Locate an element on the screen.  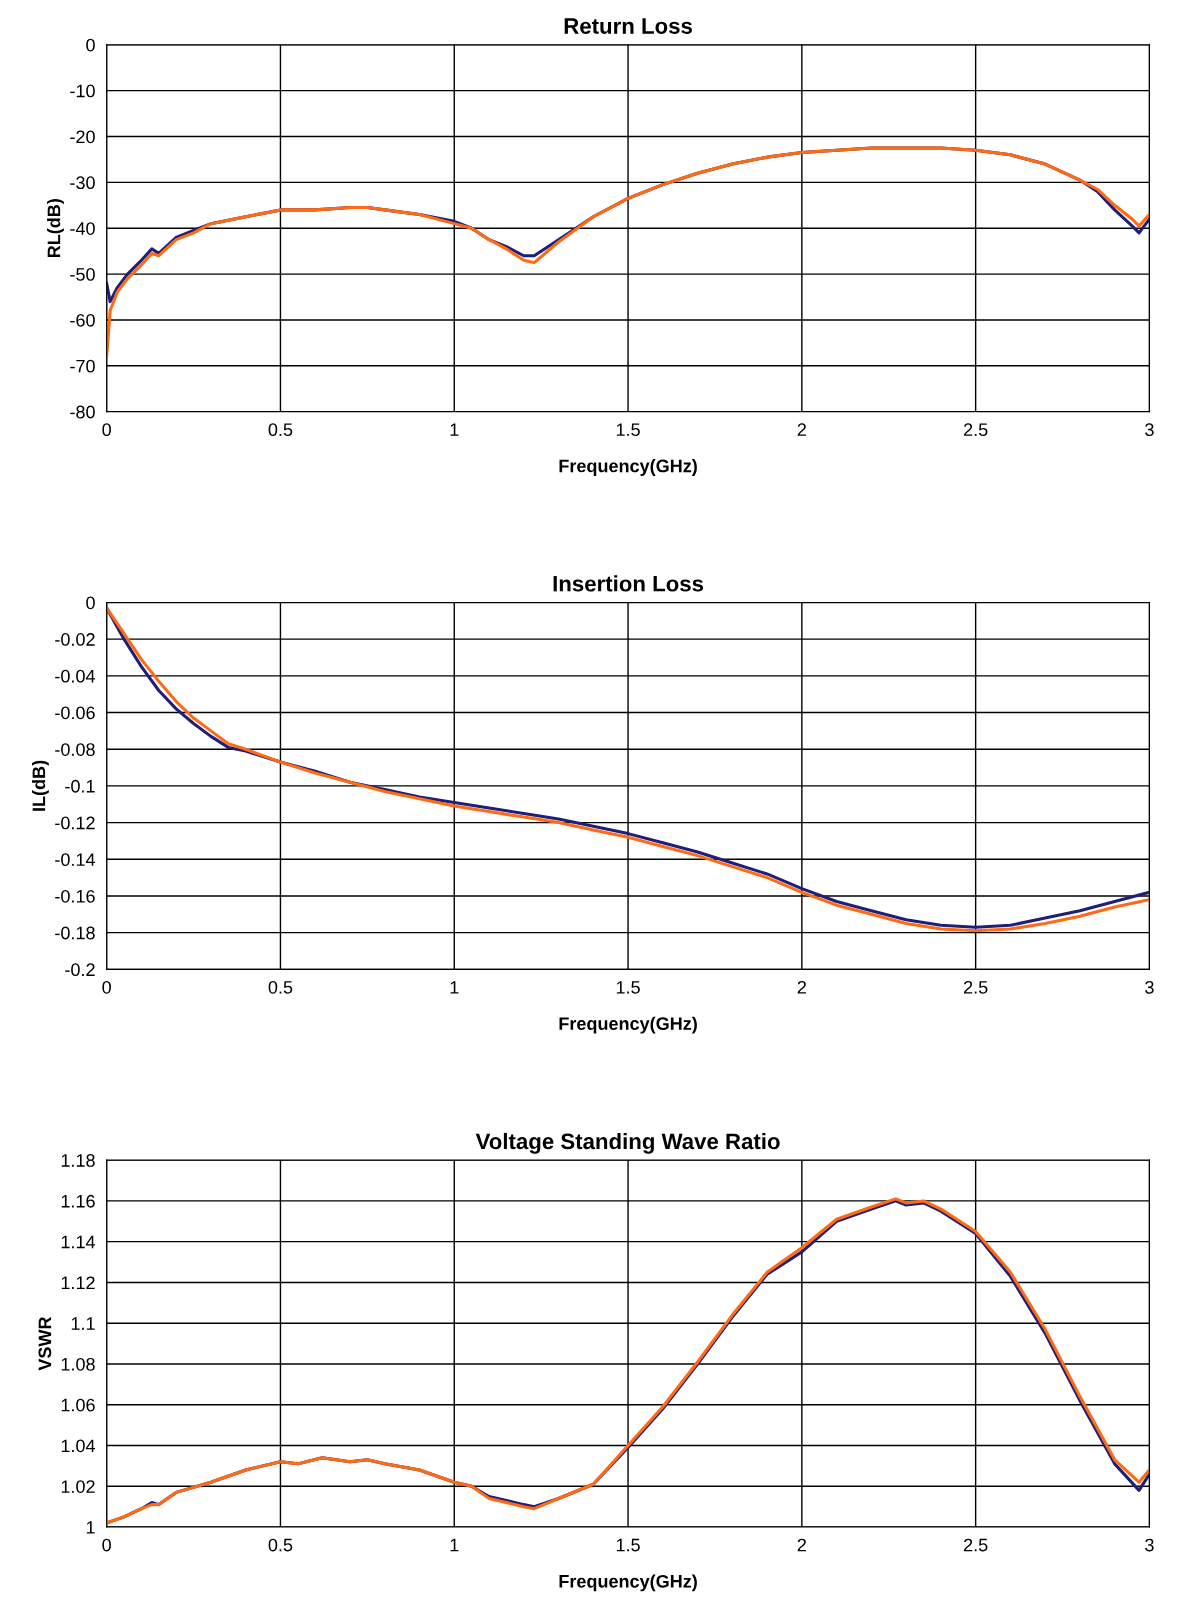
y-tick-label: -70 is located at coordinates (82, 366).